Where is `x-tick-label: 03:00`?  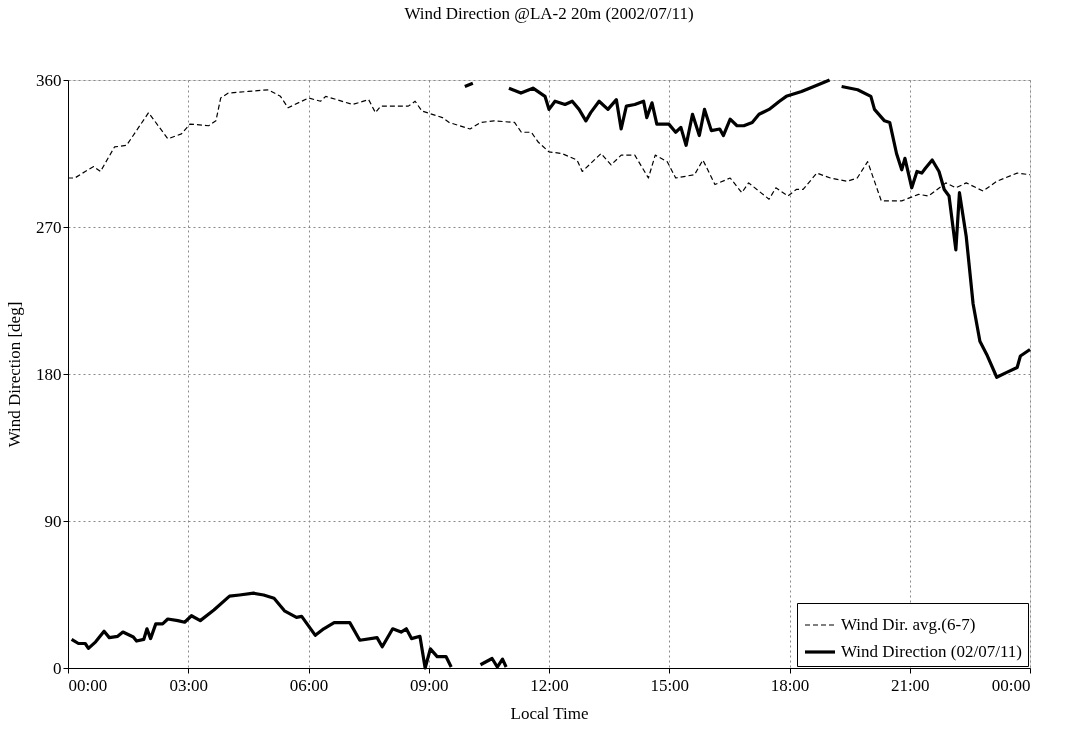
x-tick-label: 03:00 is located at coordinates (189, 685).